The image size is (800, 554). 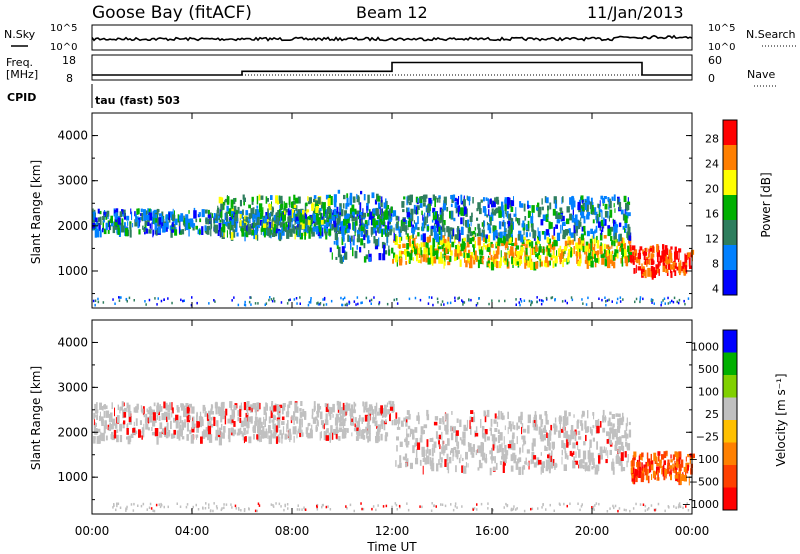 What do you see at coordinates (708, 369) in the screenshot?
I see `colorbar-tick-label: 500` at bounding box center [708, 369].